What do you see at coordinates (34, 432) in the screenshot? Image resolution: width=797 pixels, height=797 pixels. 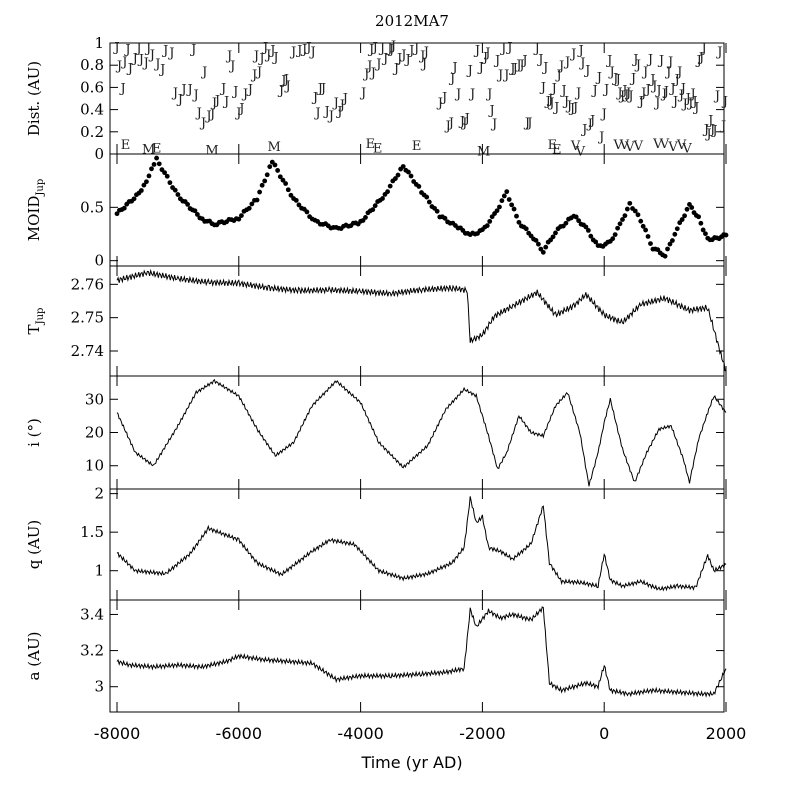 I see `y-axis-label: i (°)` at bounding box center [34, 432].